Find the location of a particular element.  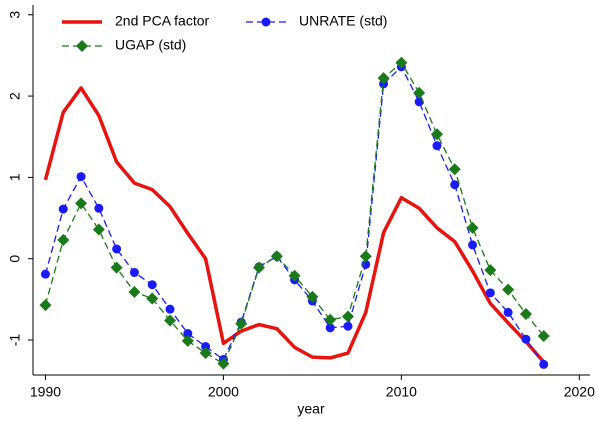

x-tick-label: 2010 is located at coordinates (401, 392).